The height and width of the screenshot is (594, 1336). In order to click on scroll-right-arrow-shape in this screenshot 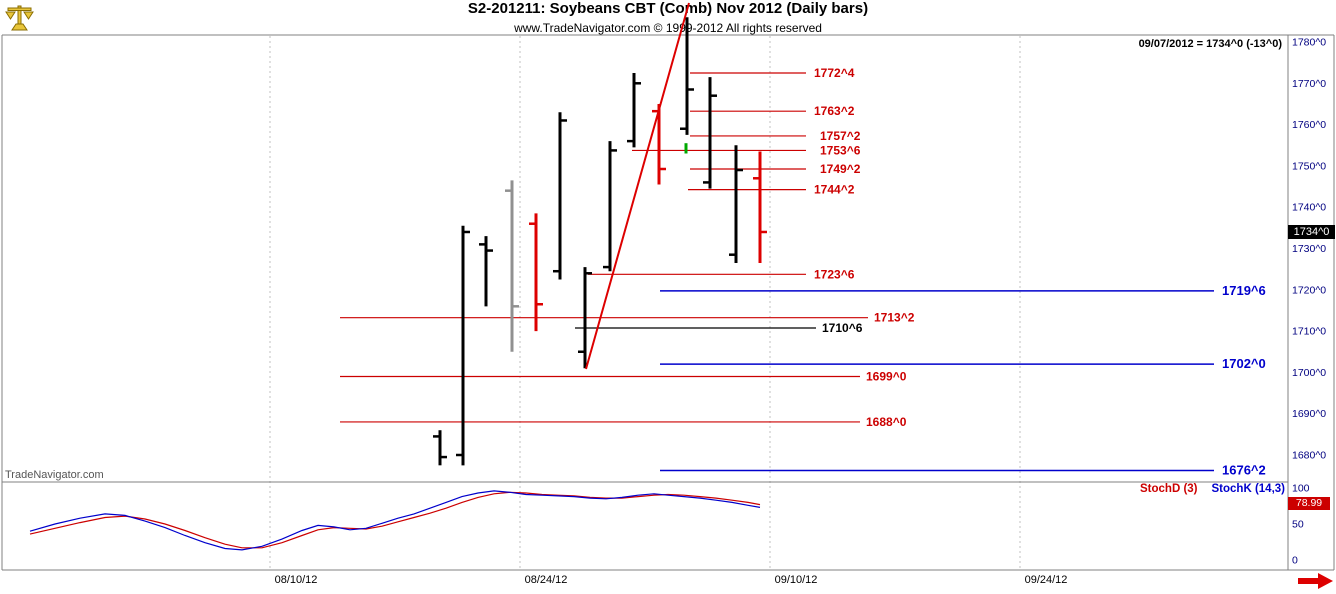, I will do `click(1315, 581)`.